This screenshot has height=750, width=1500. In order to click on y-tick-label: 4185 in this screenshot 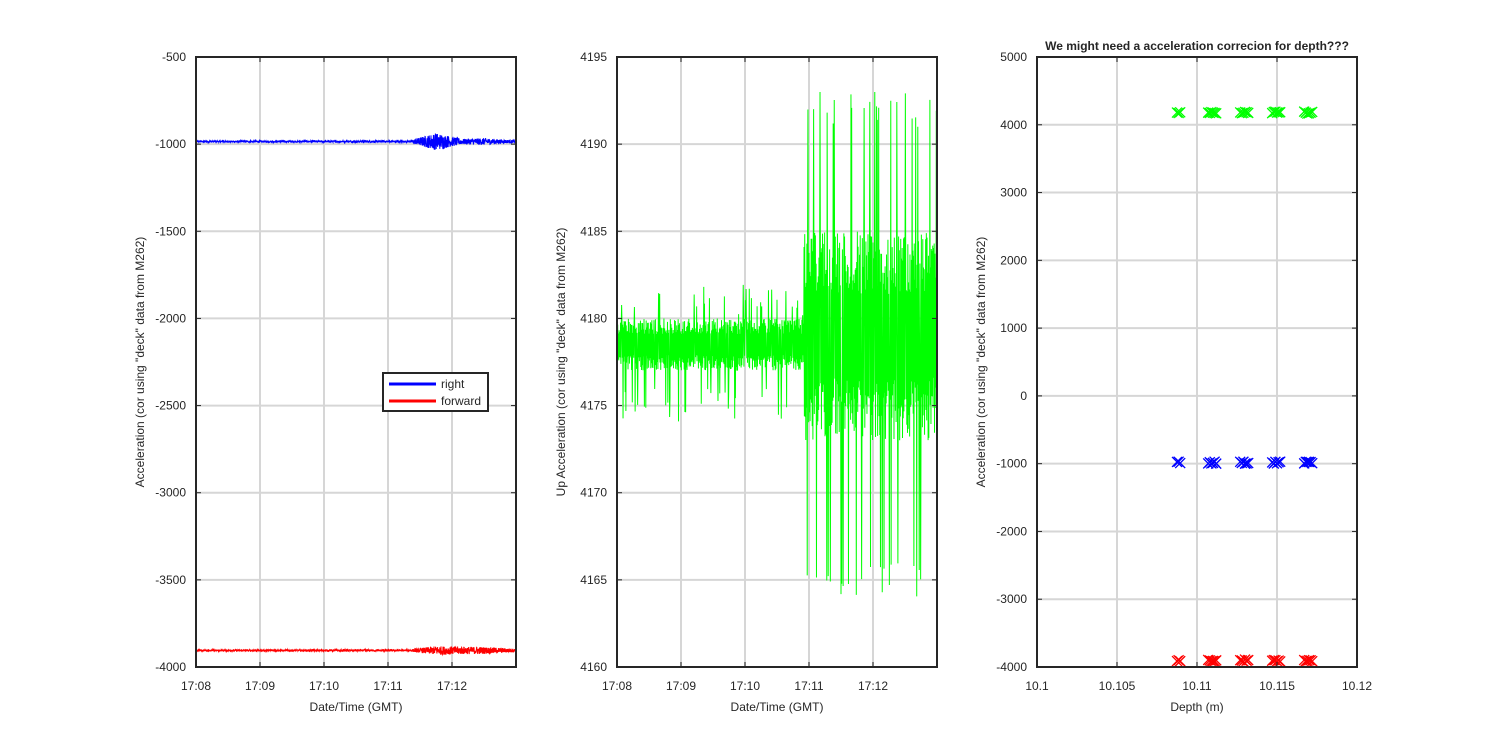, I will do `click(593, 231)`.